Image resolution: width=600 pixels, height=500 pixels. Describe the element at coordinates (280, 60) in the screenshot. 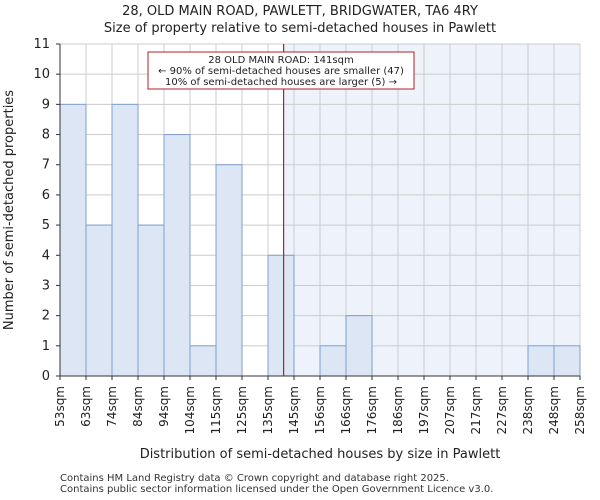

I see `annotation-line: 28 OLD MAIN ROAD: 141sqm` at that location.